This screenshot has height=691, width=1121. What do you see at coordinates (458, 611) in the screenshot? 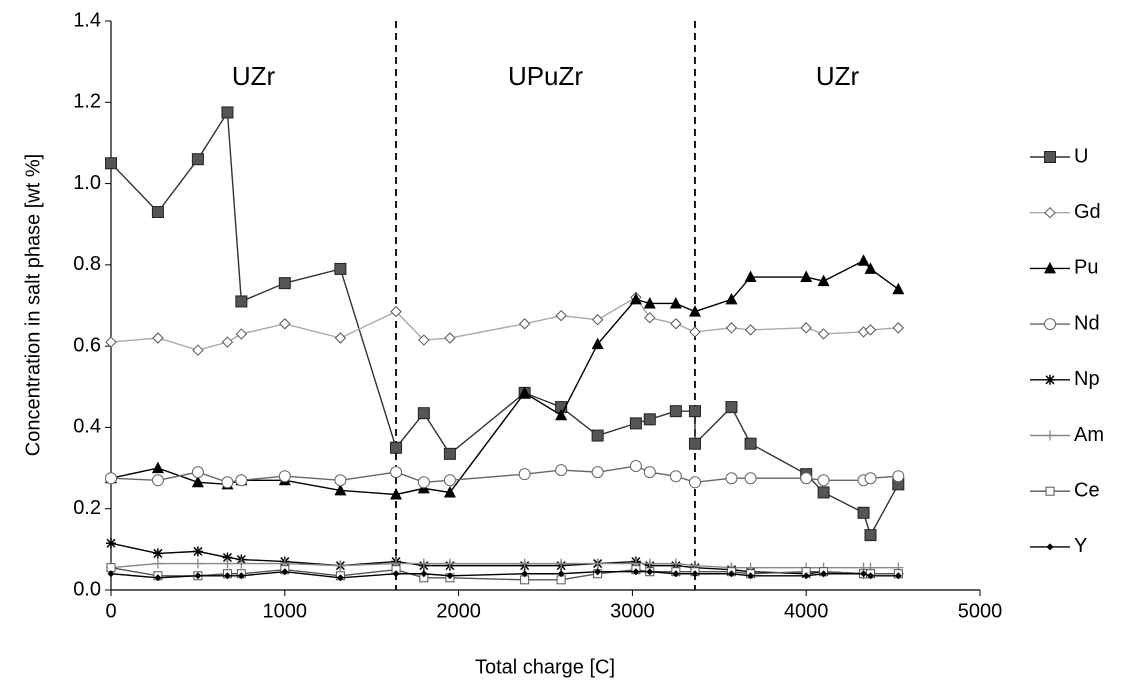
I see `x-tick-label: 2000` at bounding box center [458, 611].